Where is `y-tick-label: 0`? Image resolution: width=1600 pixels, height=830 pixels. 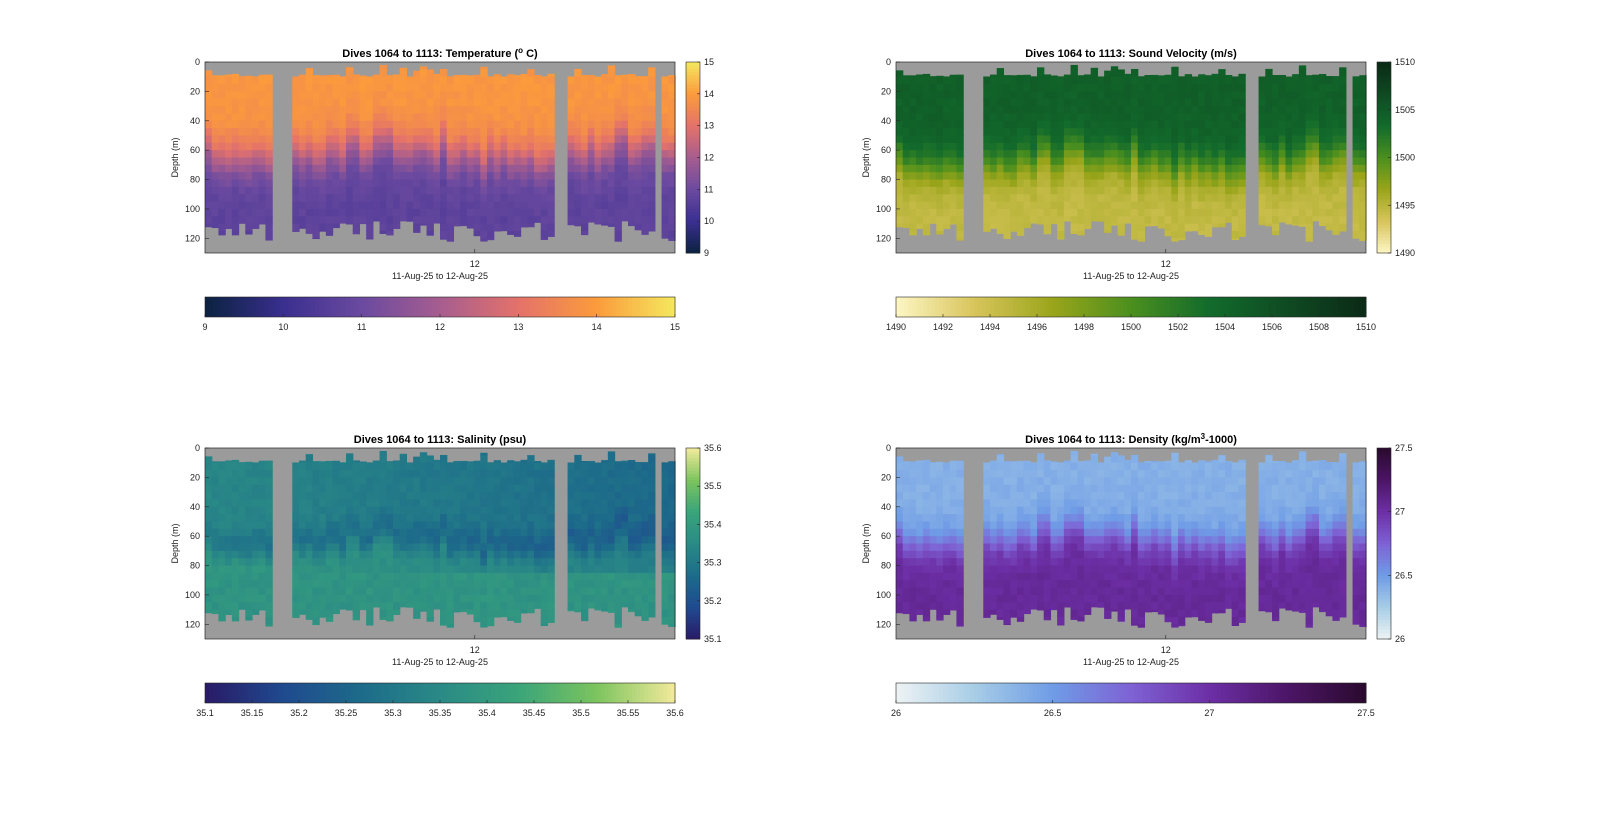 y-tick-label: 0 is located at coordinates (888, 62).